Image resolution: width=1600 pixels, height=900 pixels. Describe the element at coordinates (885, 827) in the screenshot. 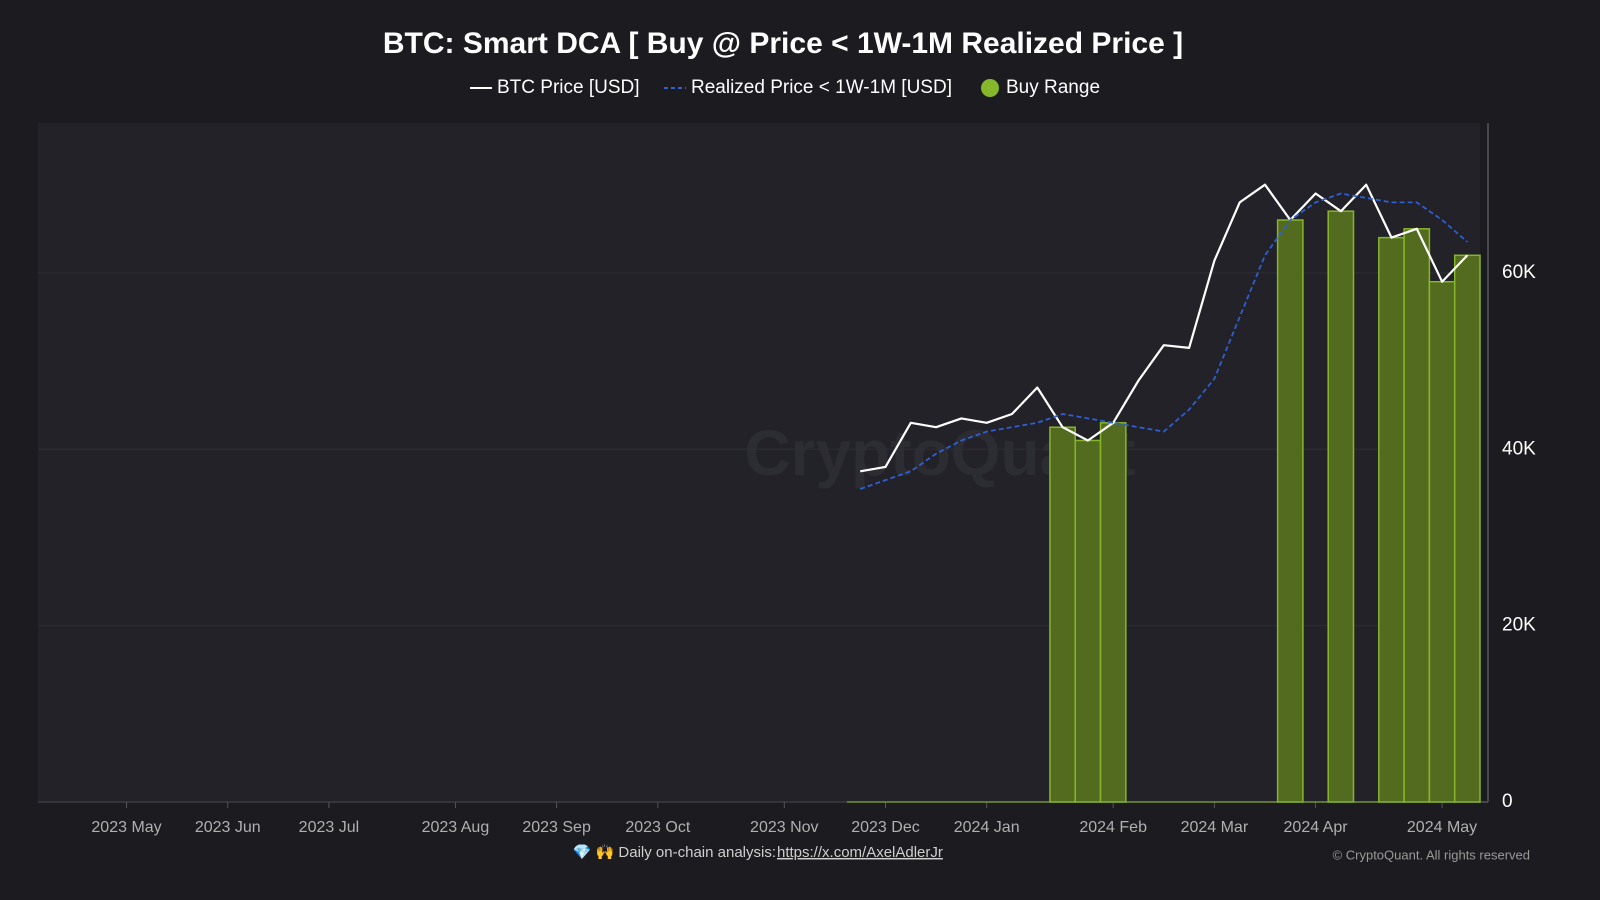

I see `x-tick-label: 2023 Dec` at that location.